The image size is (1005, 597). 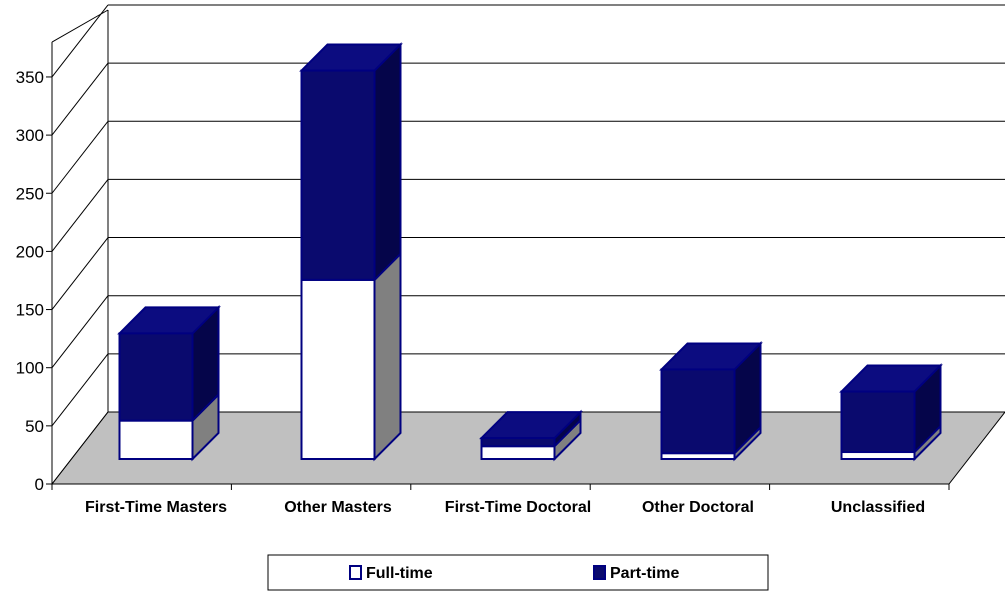 What do you see at coordinates (599, 572) in the screenshot?
I see `legend-swatch-part-time` at bounding box center [599, 572].